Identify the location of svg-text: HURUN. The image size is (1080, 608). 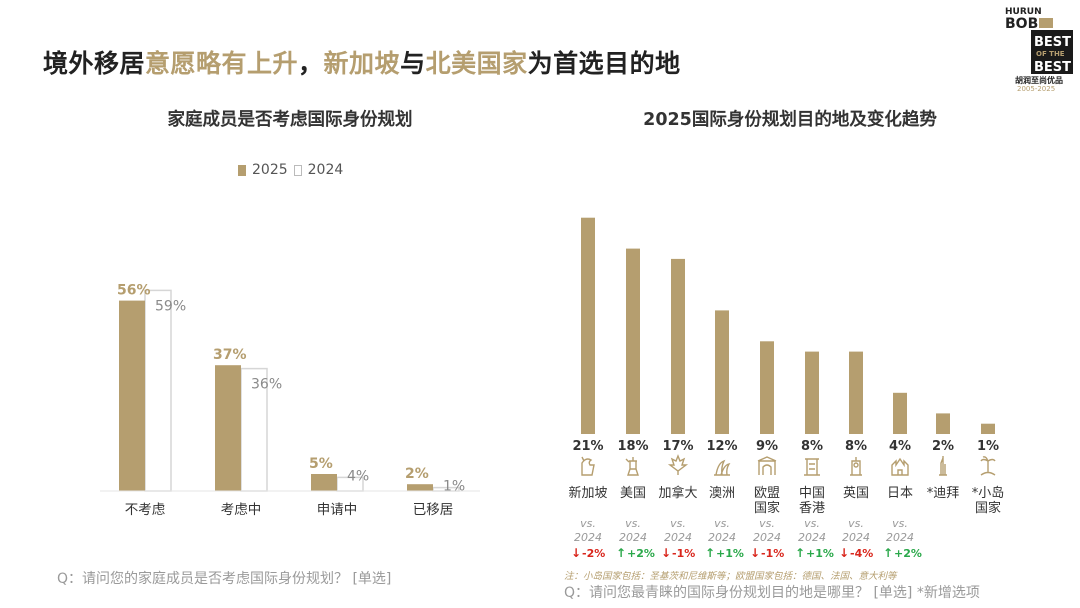
(1023, 12).